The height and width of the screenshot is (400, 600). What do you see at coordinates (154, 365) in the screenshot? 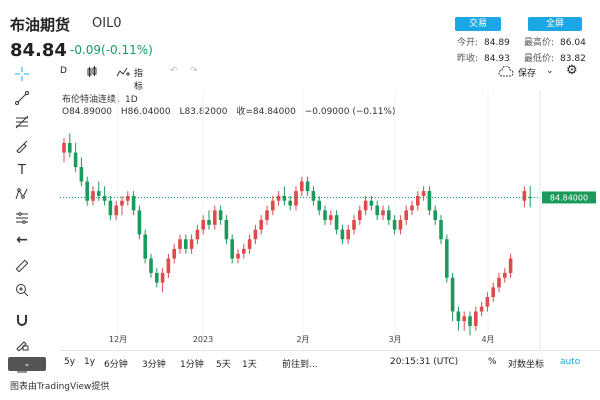
I see `range-3min: 3分钟` at bounding box center [154, 365].